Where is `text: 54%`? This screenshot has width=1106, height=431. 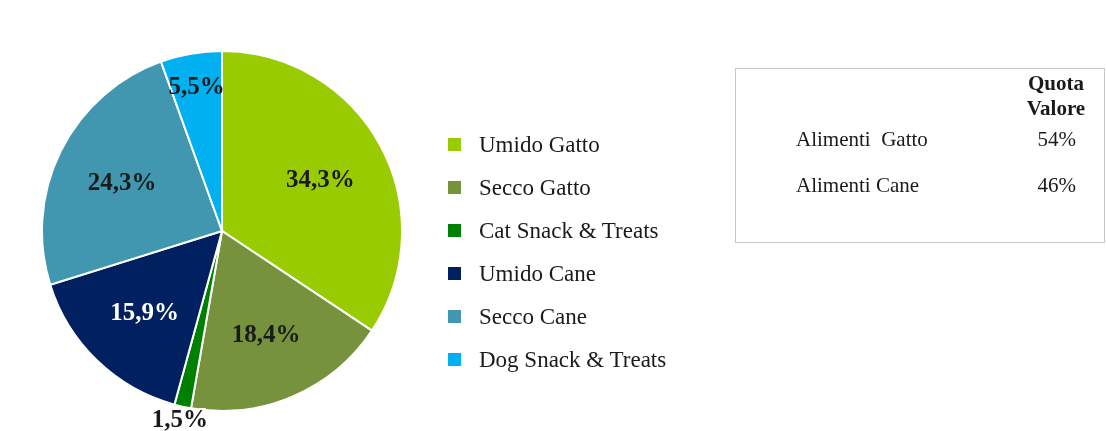
text: 54% is located at coordinates (1056, 139).